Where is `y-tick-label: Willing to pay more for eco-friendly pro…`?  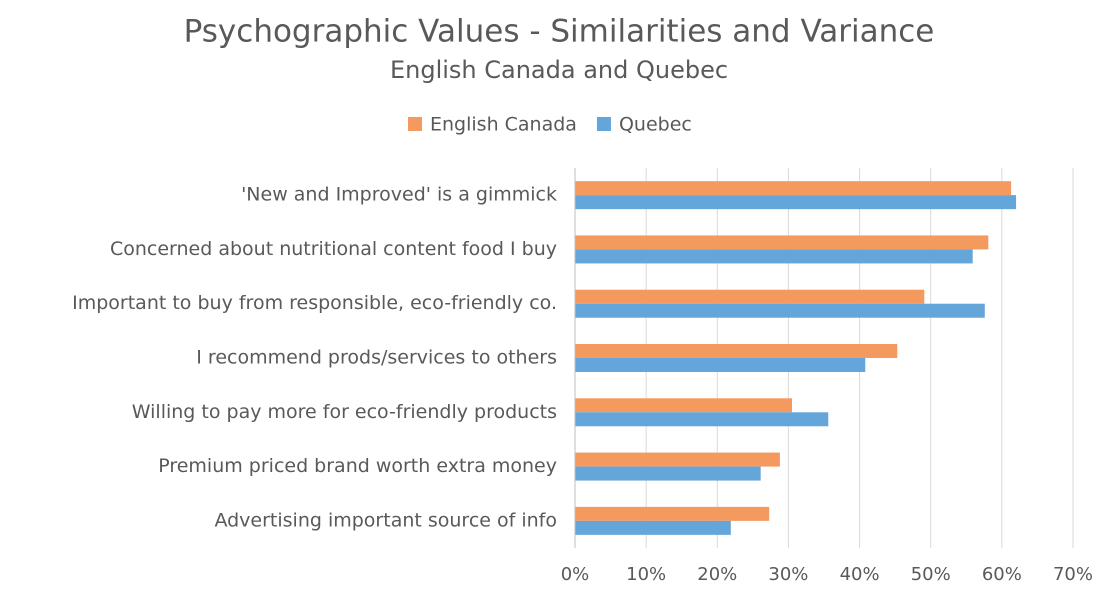
y-tick-label: Willing to pay more for eco-friendly pro… is located at coordinates (344, 412).